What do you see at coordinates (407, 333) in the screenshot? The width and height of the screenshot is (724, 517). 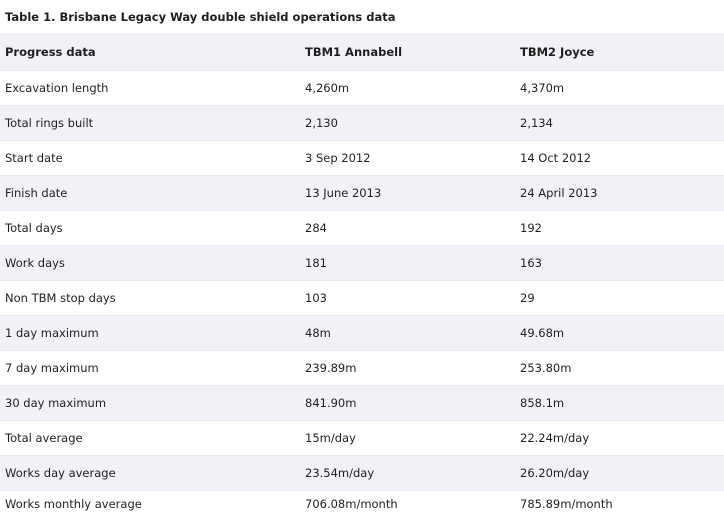 I see `tbm1-value-cell: 48m` at bounding box center [407, 333].